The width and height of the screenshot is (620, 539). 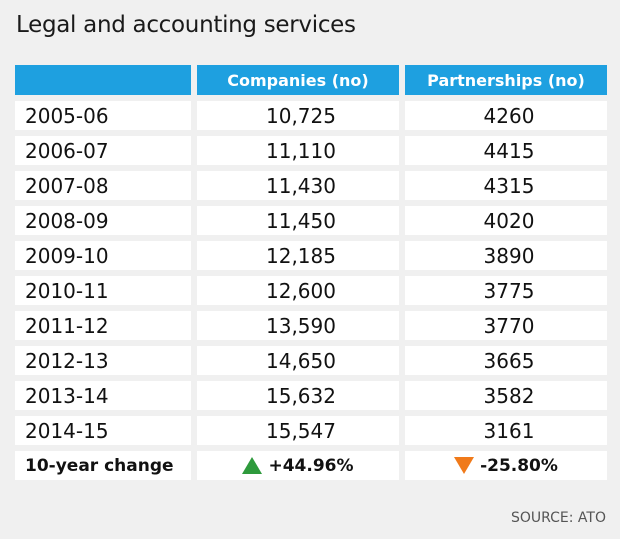 What do you see at coordinates (298, 220) in the screenshot?
I see `companies-cell: 11,450` at bounding box center [298, 220].